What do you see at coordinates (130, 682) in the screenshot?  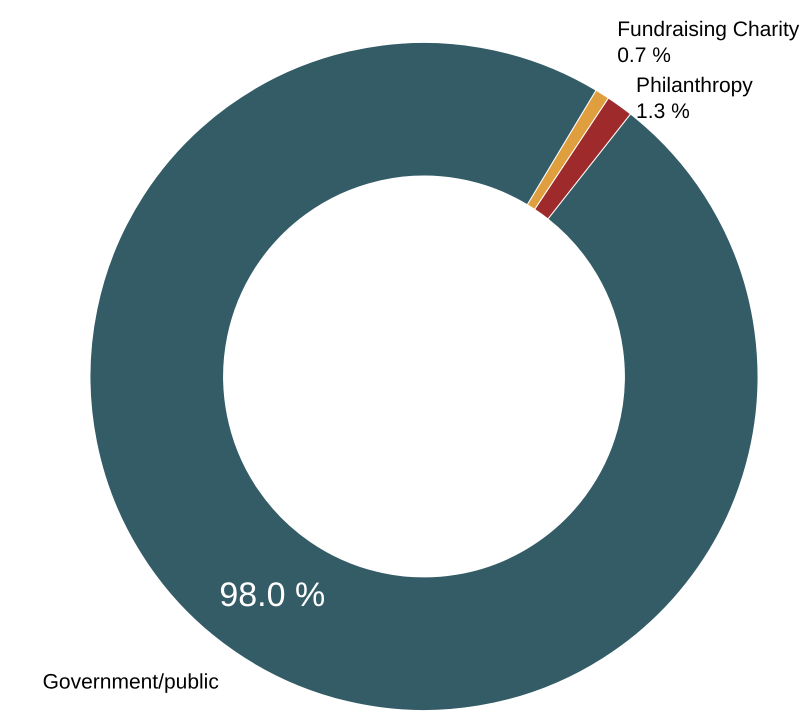 I see `slice-label: Government/public` at bounding box center [130, 682].